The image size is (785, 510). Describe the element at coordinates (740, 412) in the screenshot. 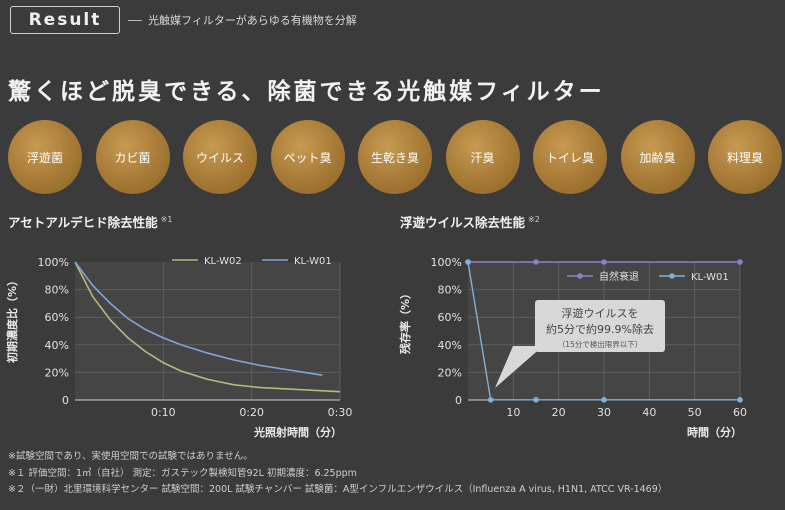

I see `x-tick-label: 60` at that location.